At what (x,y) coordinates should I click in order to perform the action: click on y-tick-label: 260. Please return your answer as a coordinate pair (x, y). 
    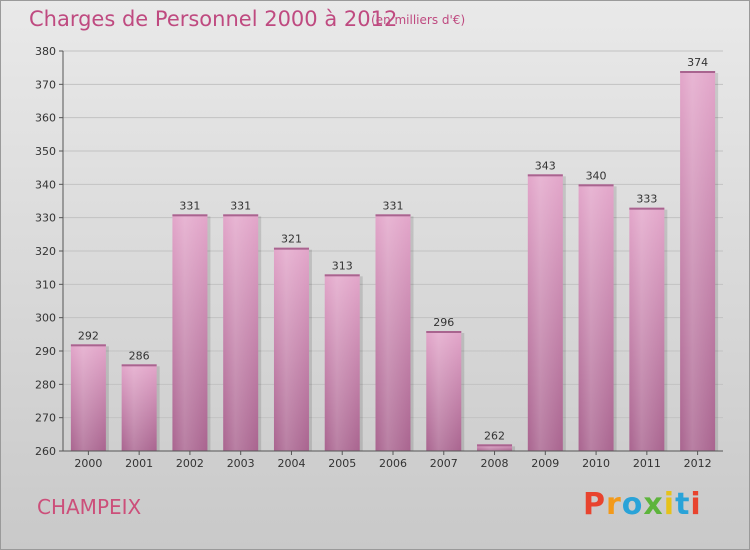
    Looking at the image, I should click on (45, 451).